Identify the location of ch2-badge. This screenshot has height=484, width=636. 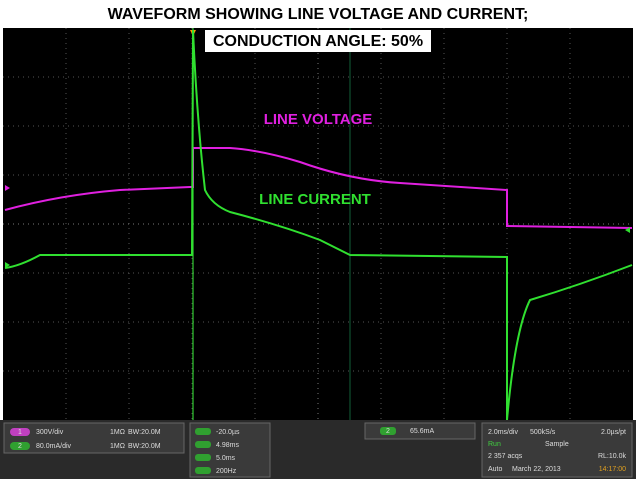
(20, 446).